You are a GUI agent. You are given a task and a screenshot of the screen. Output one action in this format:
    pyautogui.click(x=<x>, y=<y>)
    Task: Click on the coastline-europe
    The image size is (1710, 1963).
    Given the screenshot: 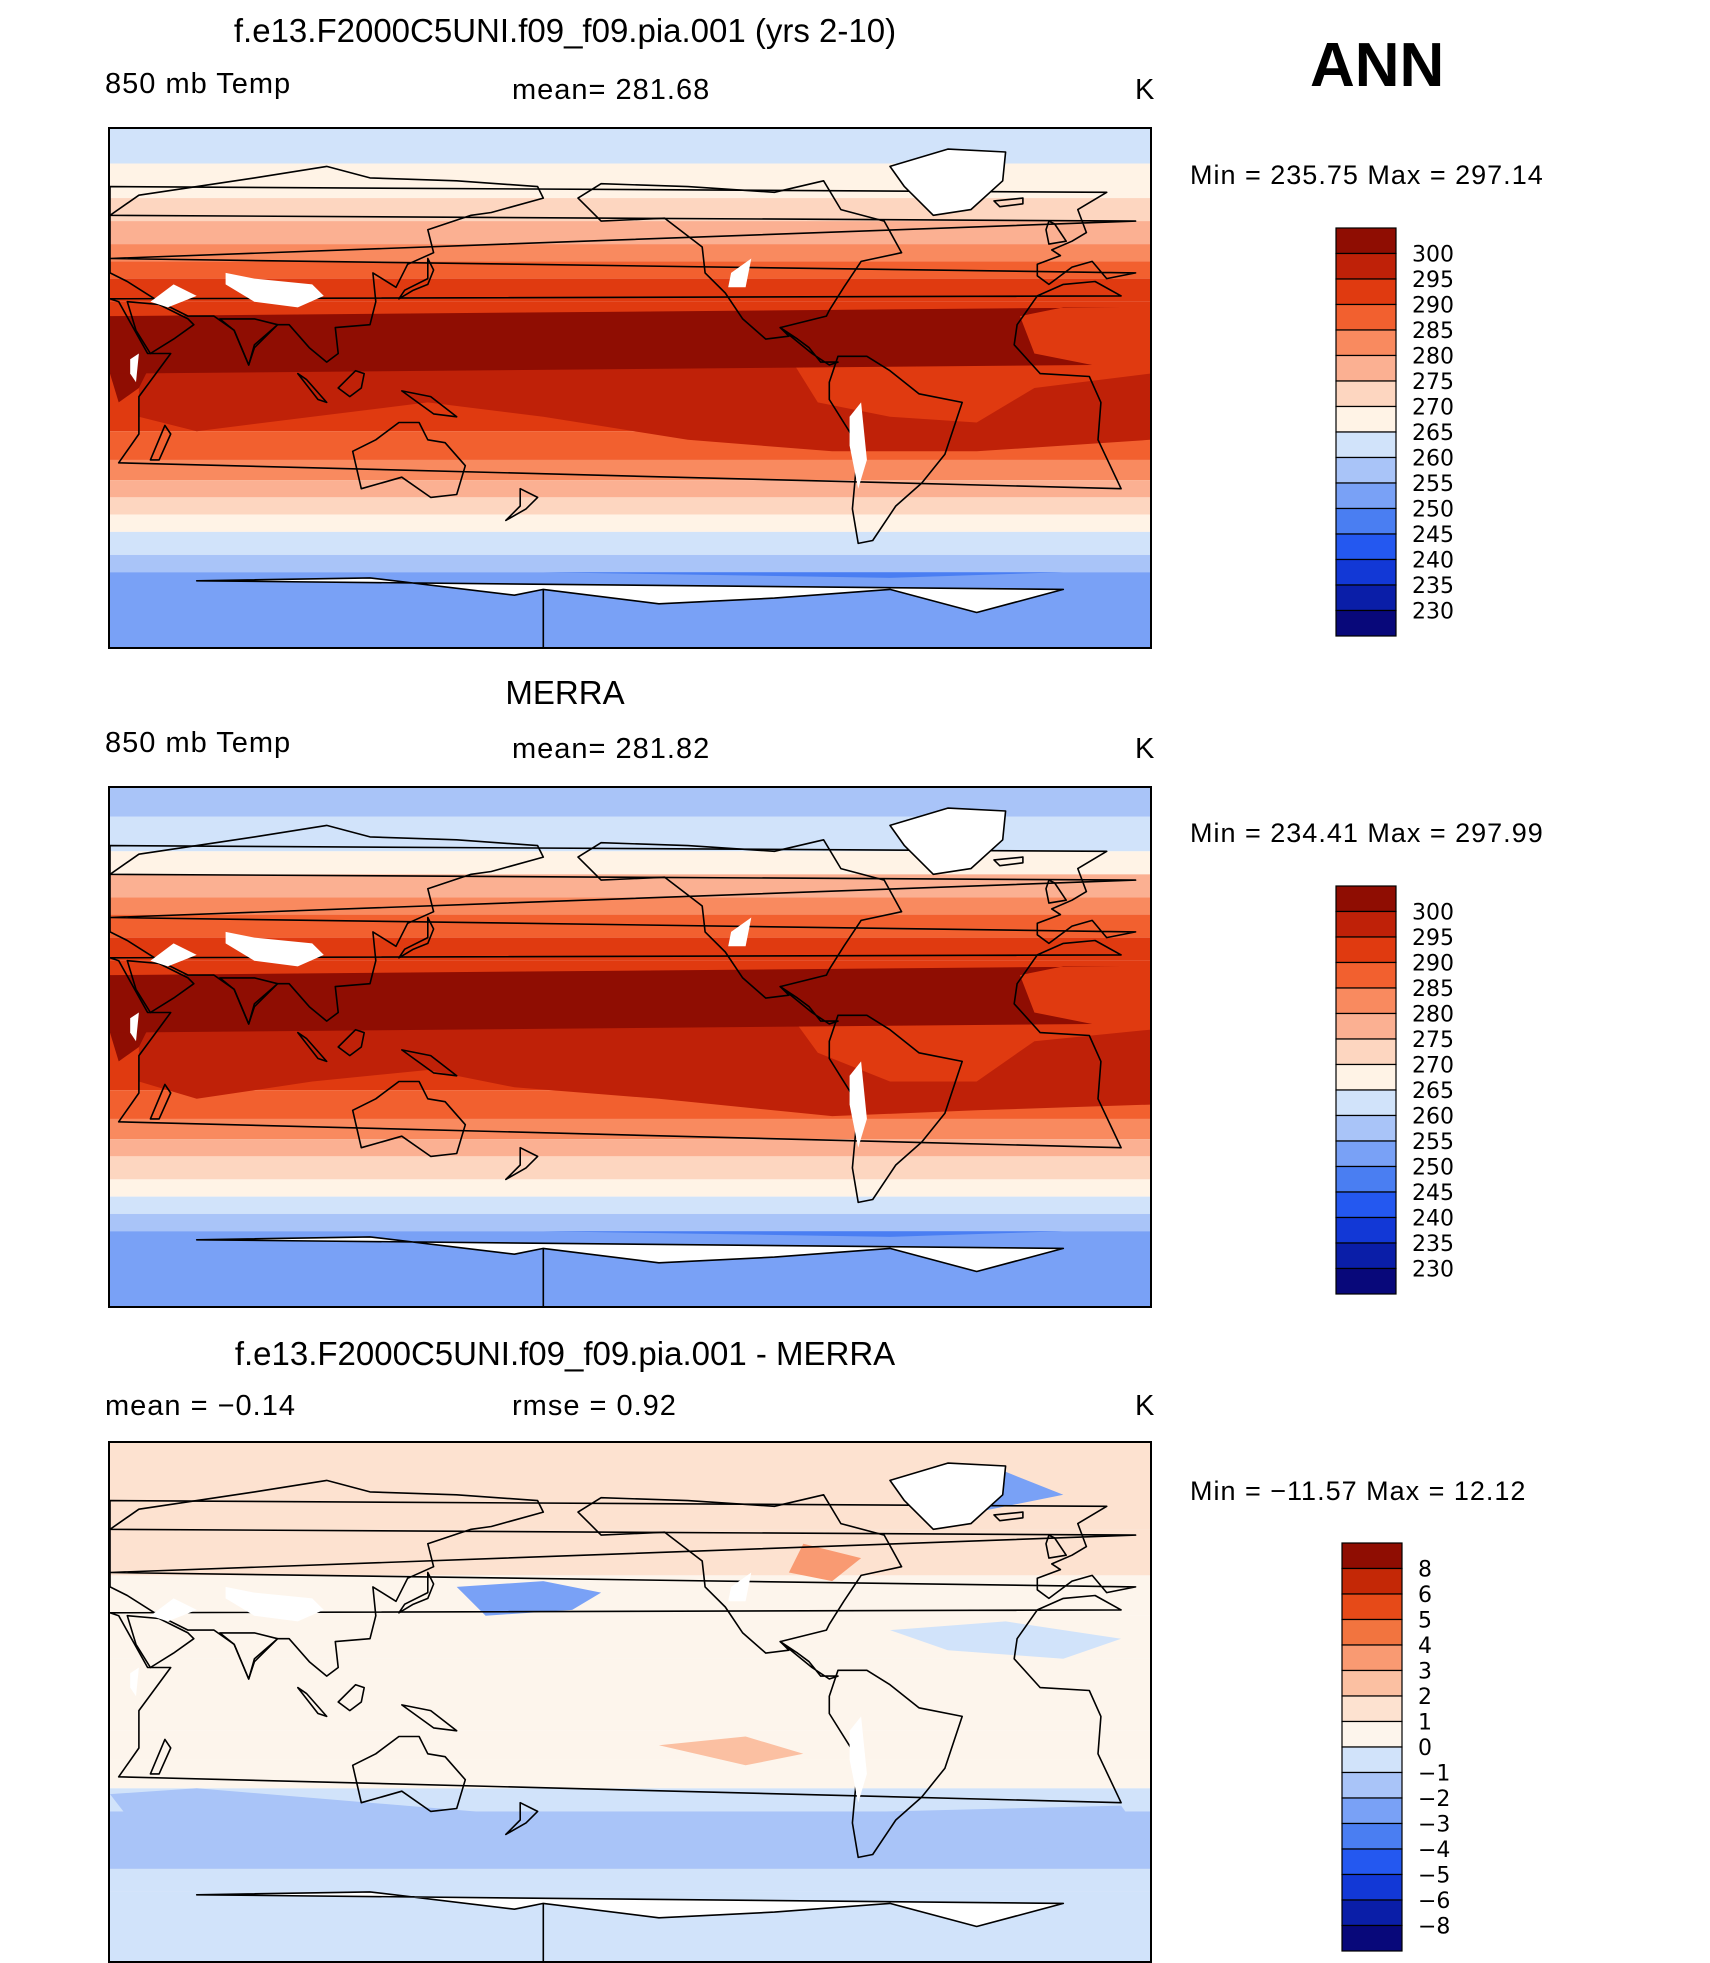 What is the action you would take?
    pyautogui.click(x=623, y=1549)
    